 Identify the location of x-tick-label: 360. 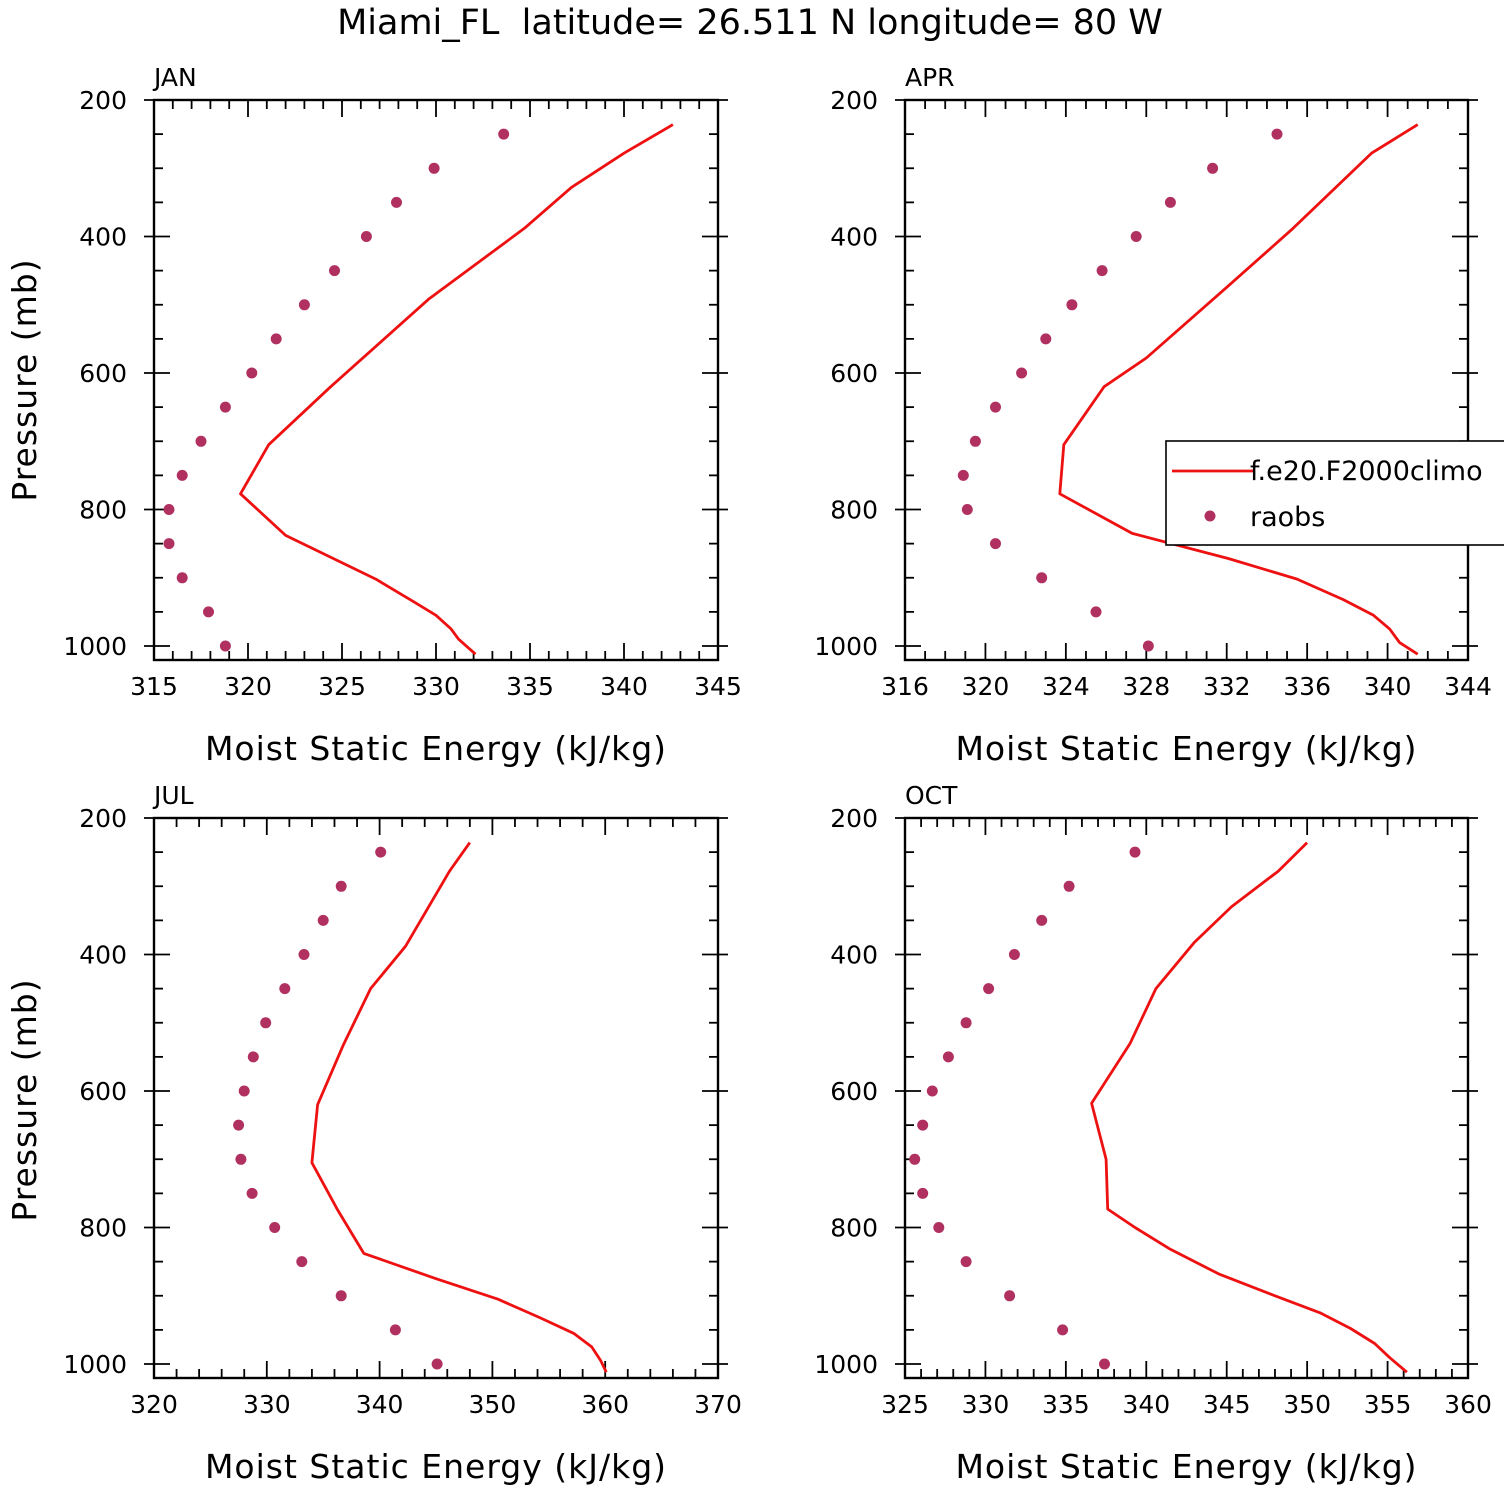
(1468, 1404).